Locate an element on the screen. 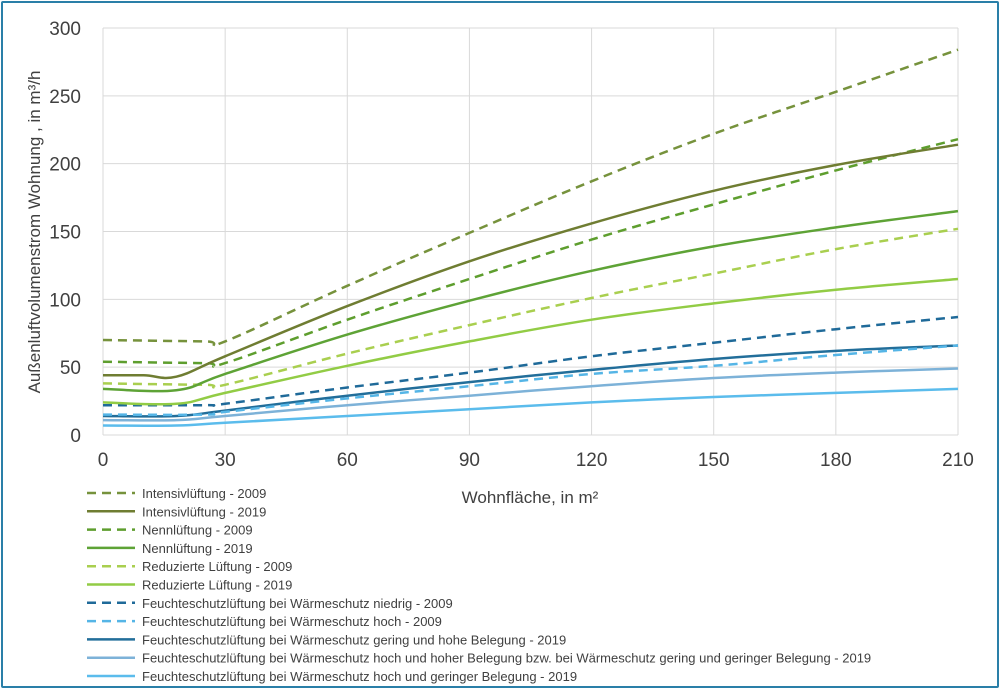 This screenshot has height=688, width=1000. y-tick-labels: 0 50 100 150 200 250 300 is located at coordinates (65, 233).